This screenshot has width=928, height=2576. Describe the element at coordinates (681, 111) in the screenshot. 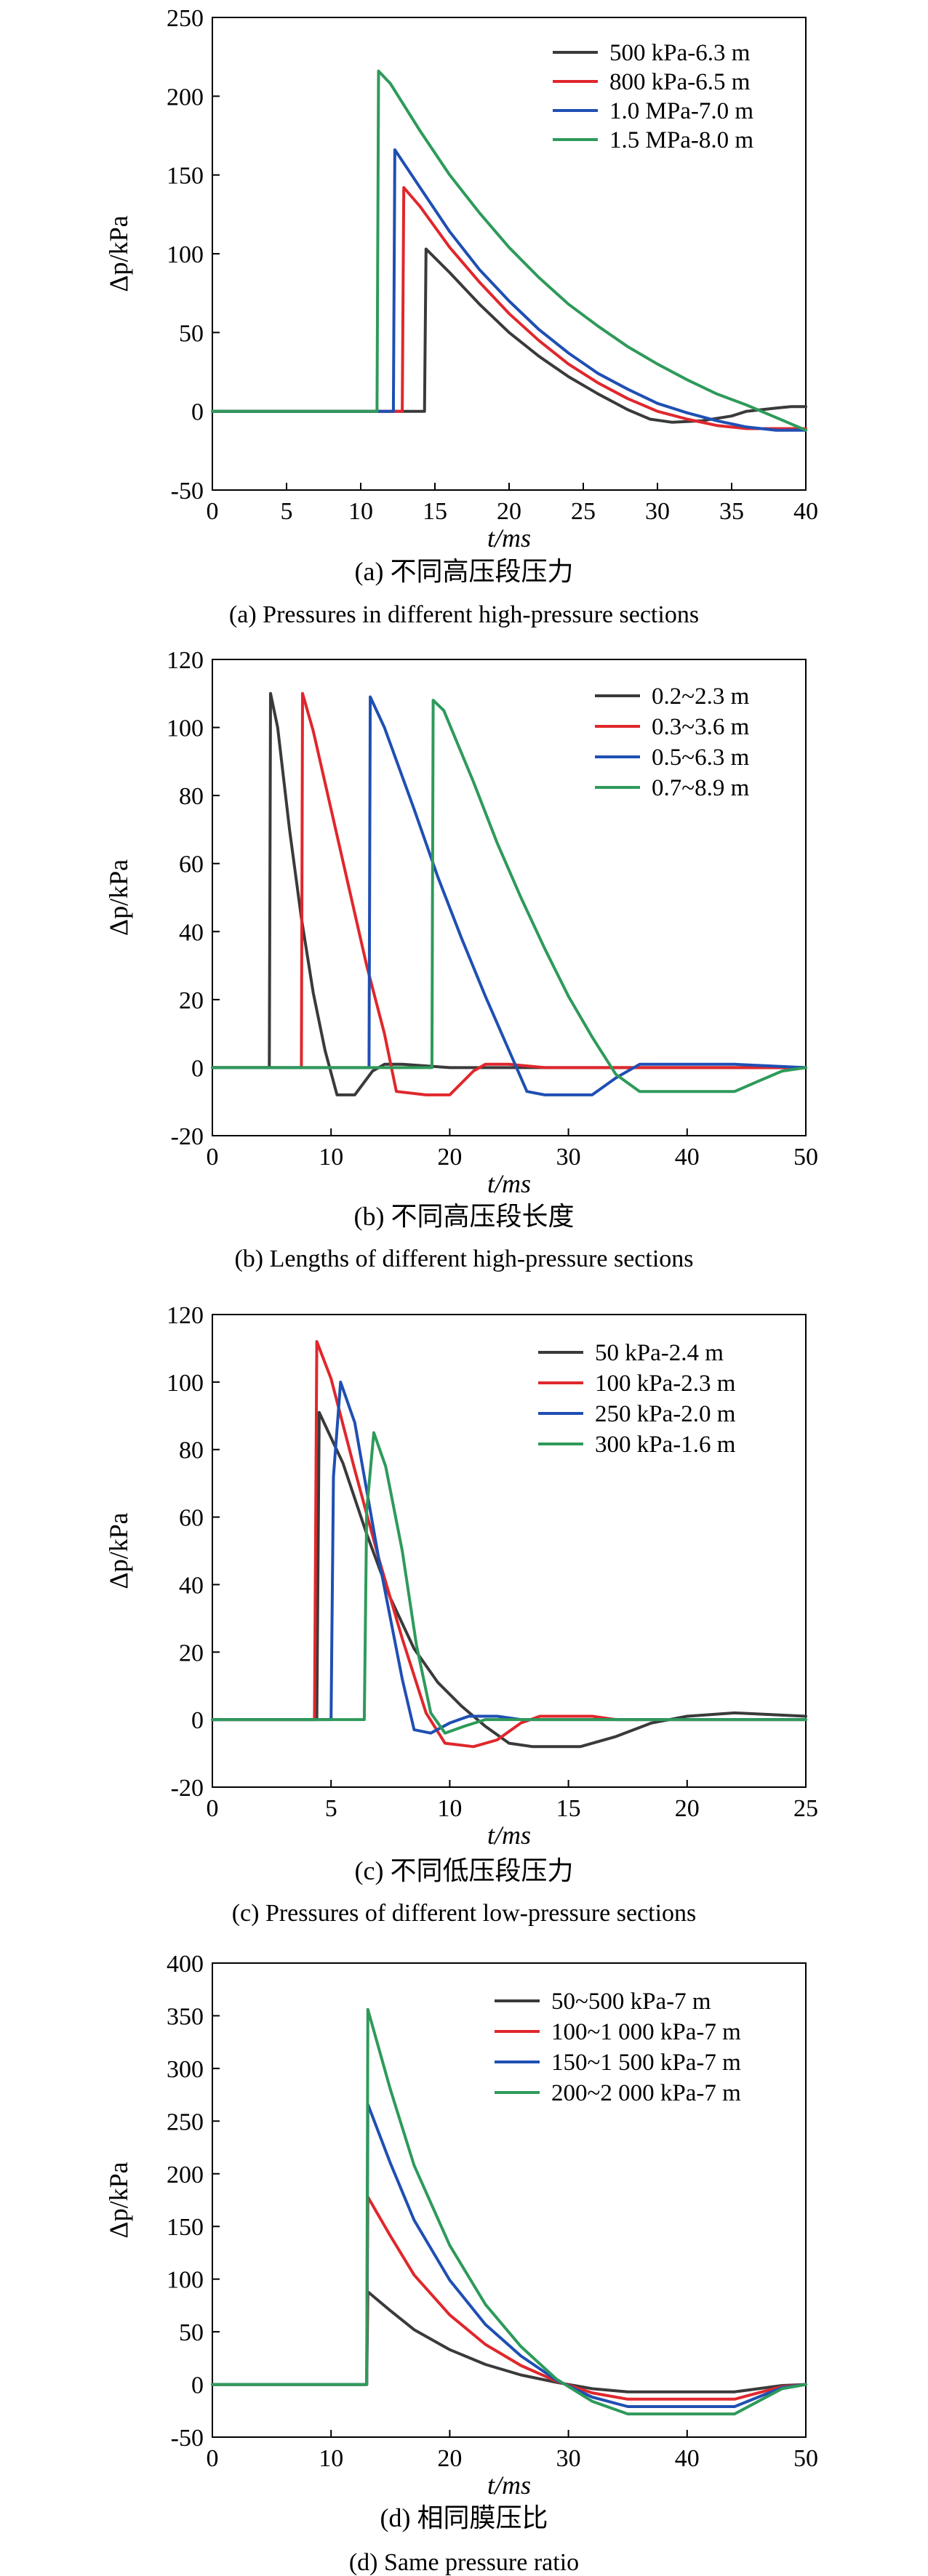

I see `legend-label: 1.0 MPa-7.0 m` at that location.